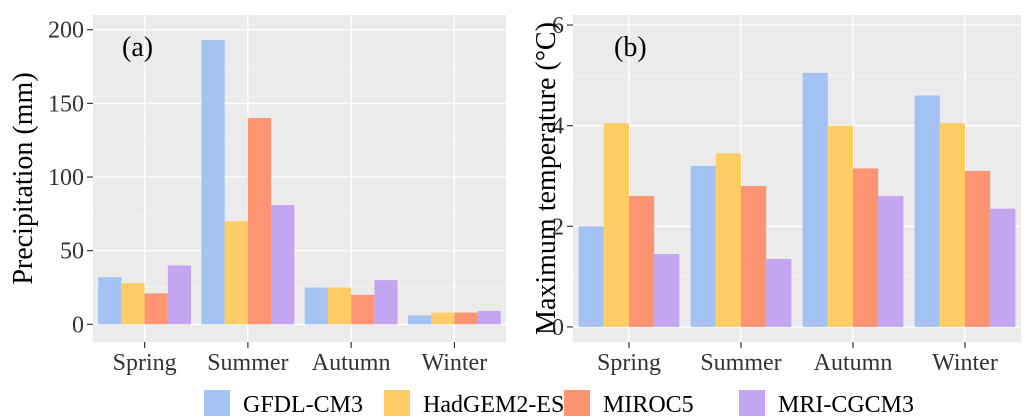 The width and height of the screenshot is (1028, 419). I want to click on panel-label: (a), so click(137, 47).